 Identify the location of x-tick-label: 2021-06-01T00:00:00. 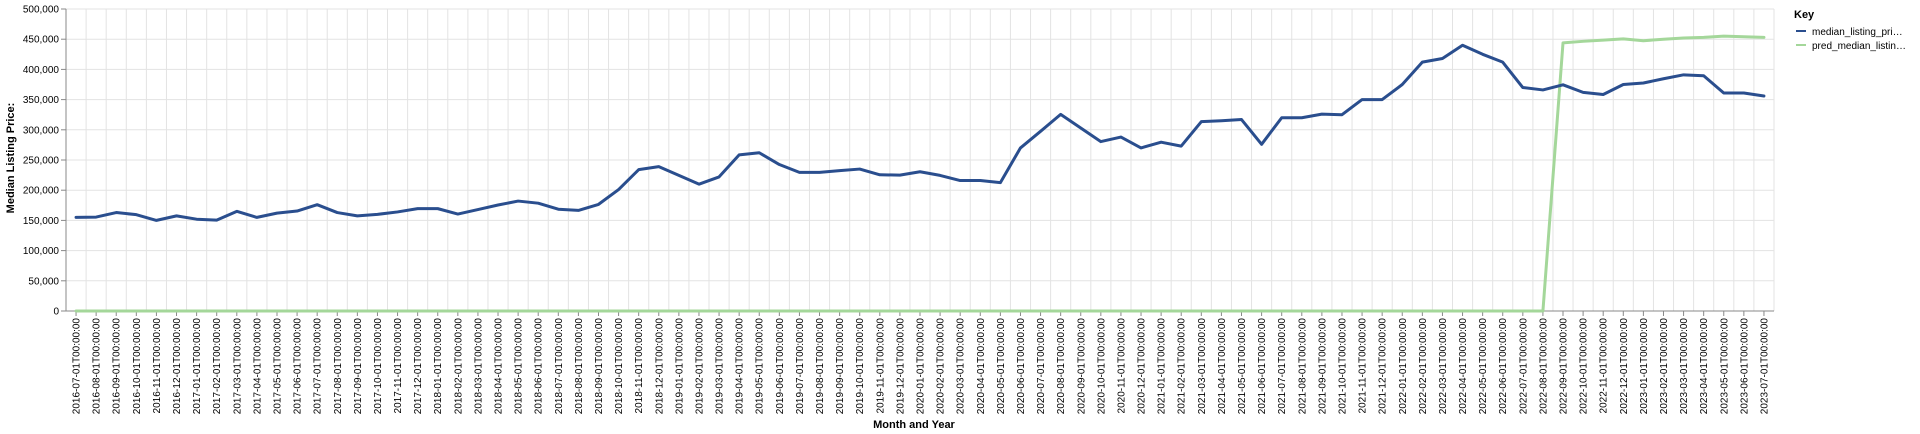
(1262, 366).